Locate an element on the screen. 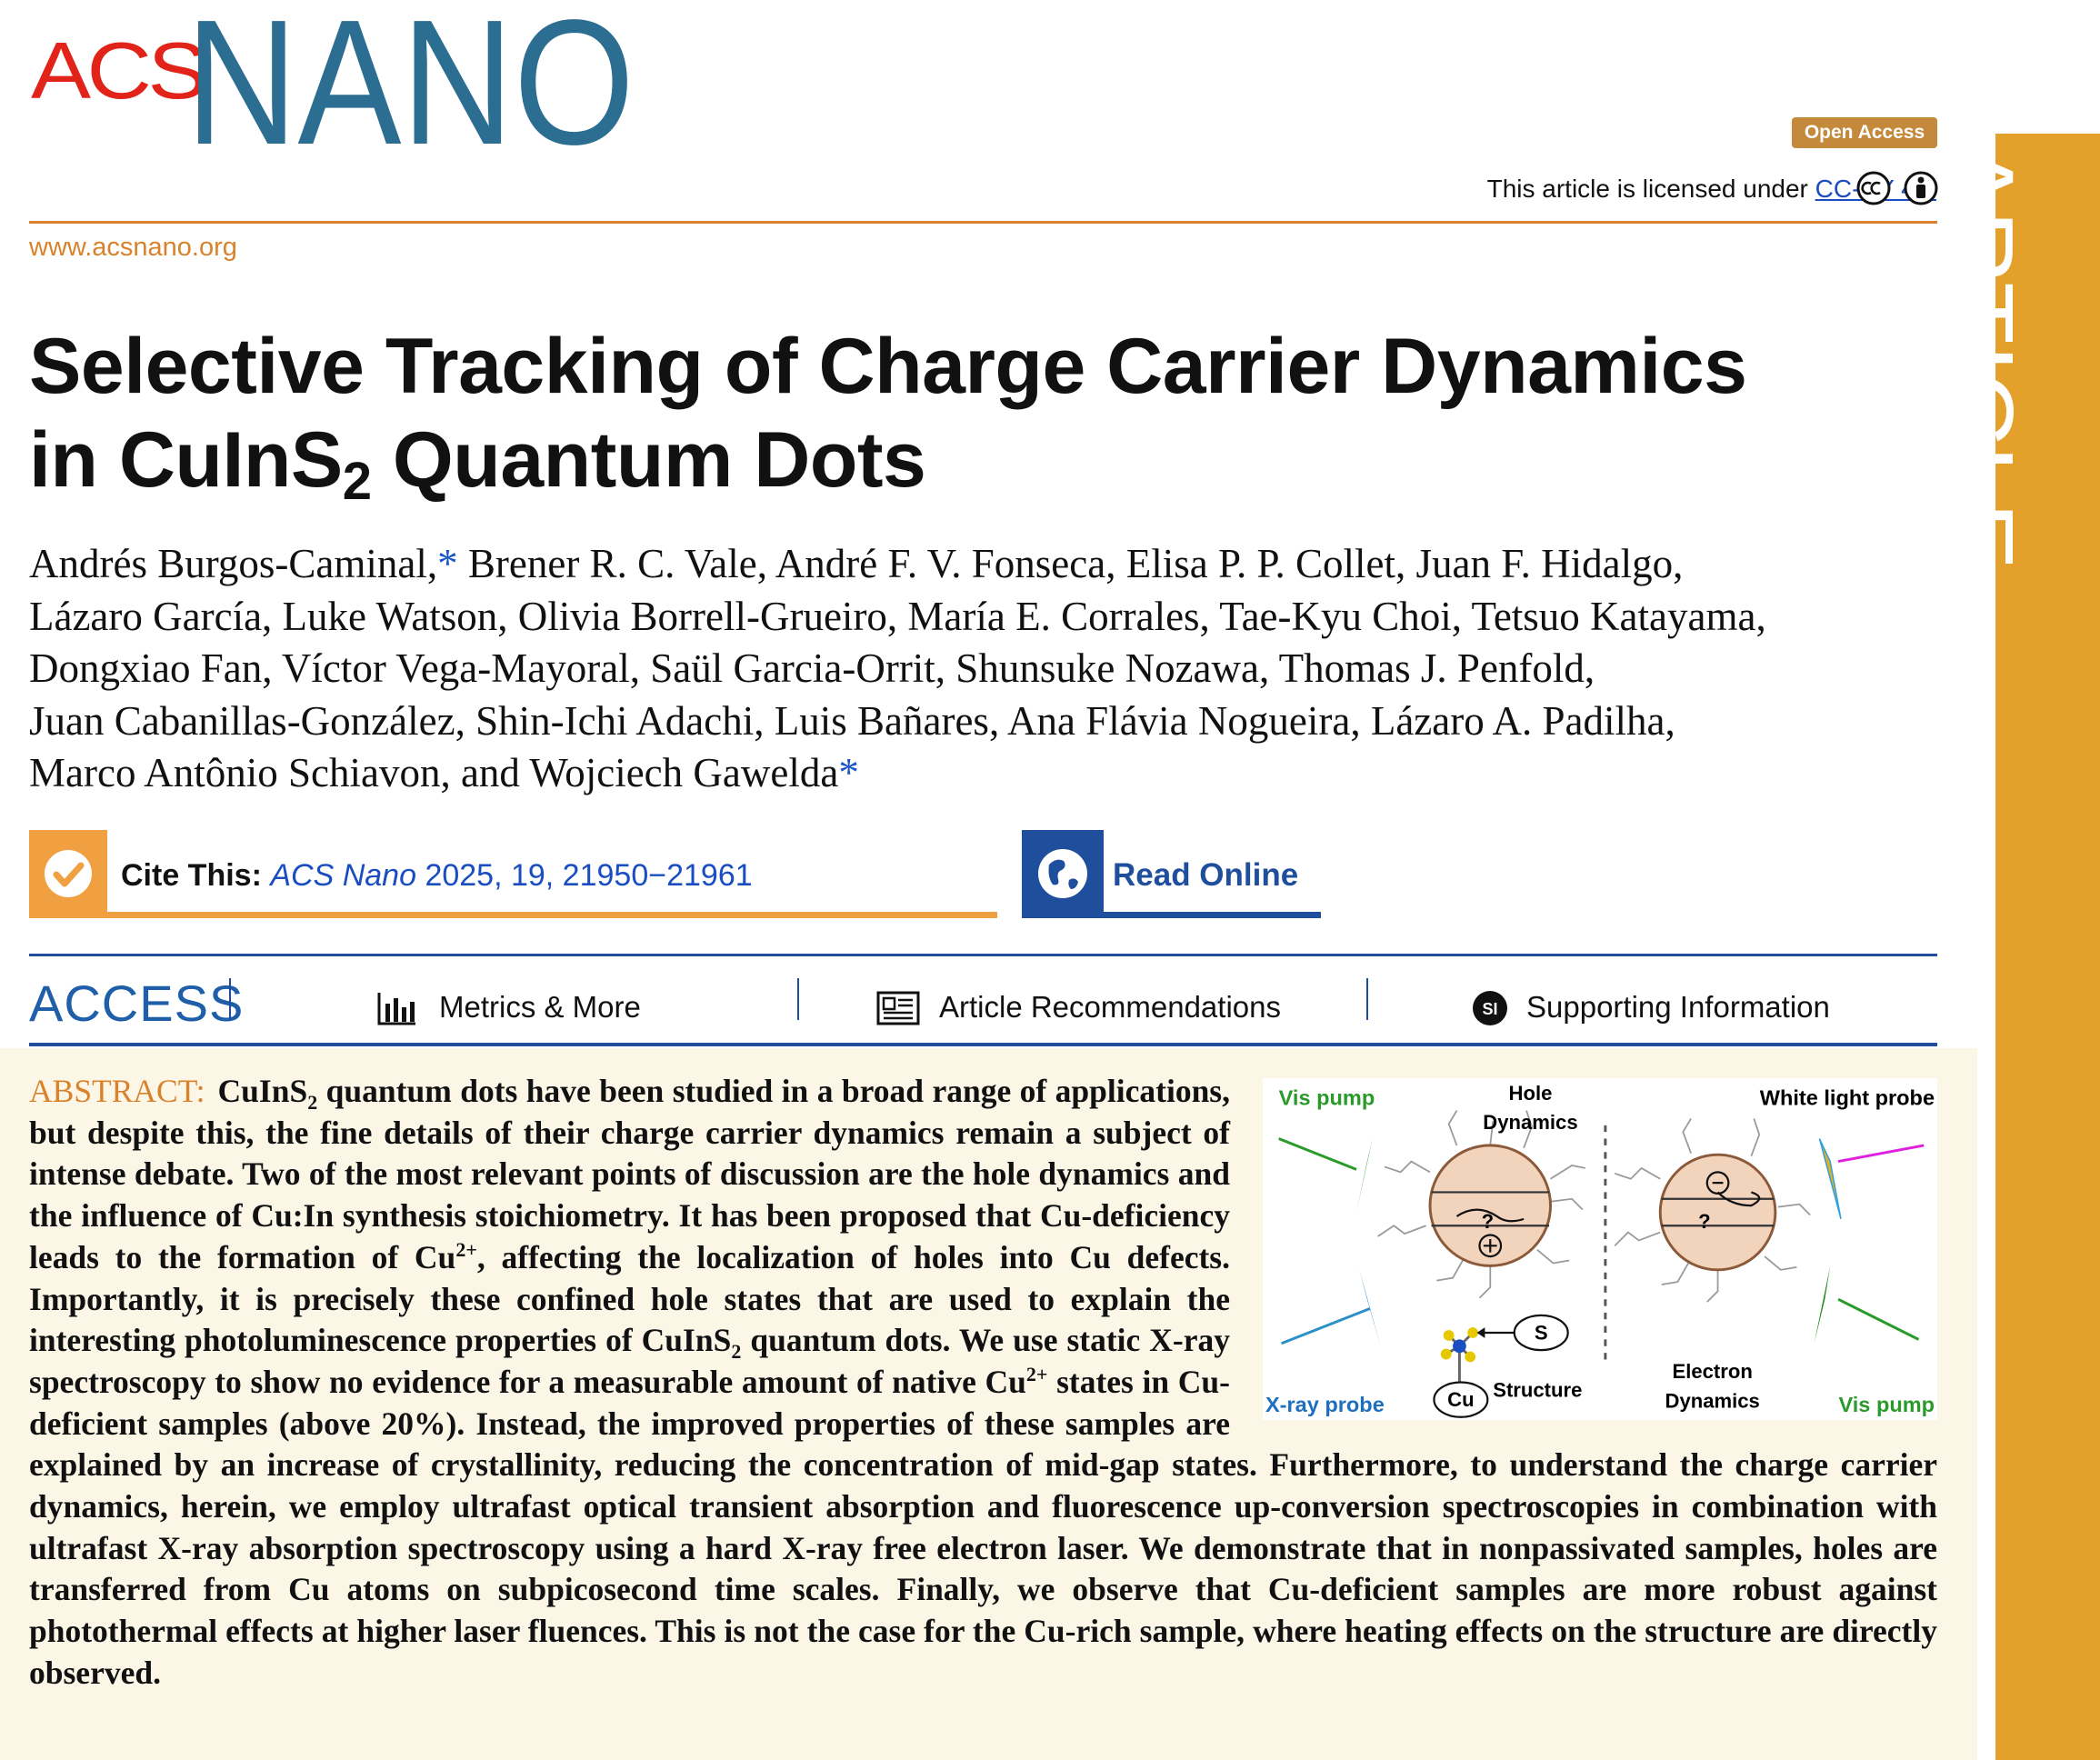  s-bubble is located at coordinates (1541, 1333).